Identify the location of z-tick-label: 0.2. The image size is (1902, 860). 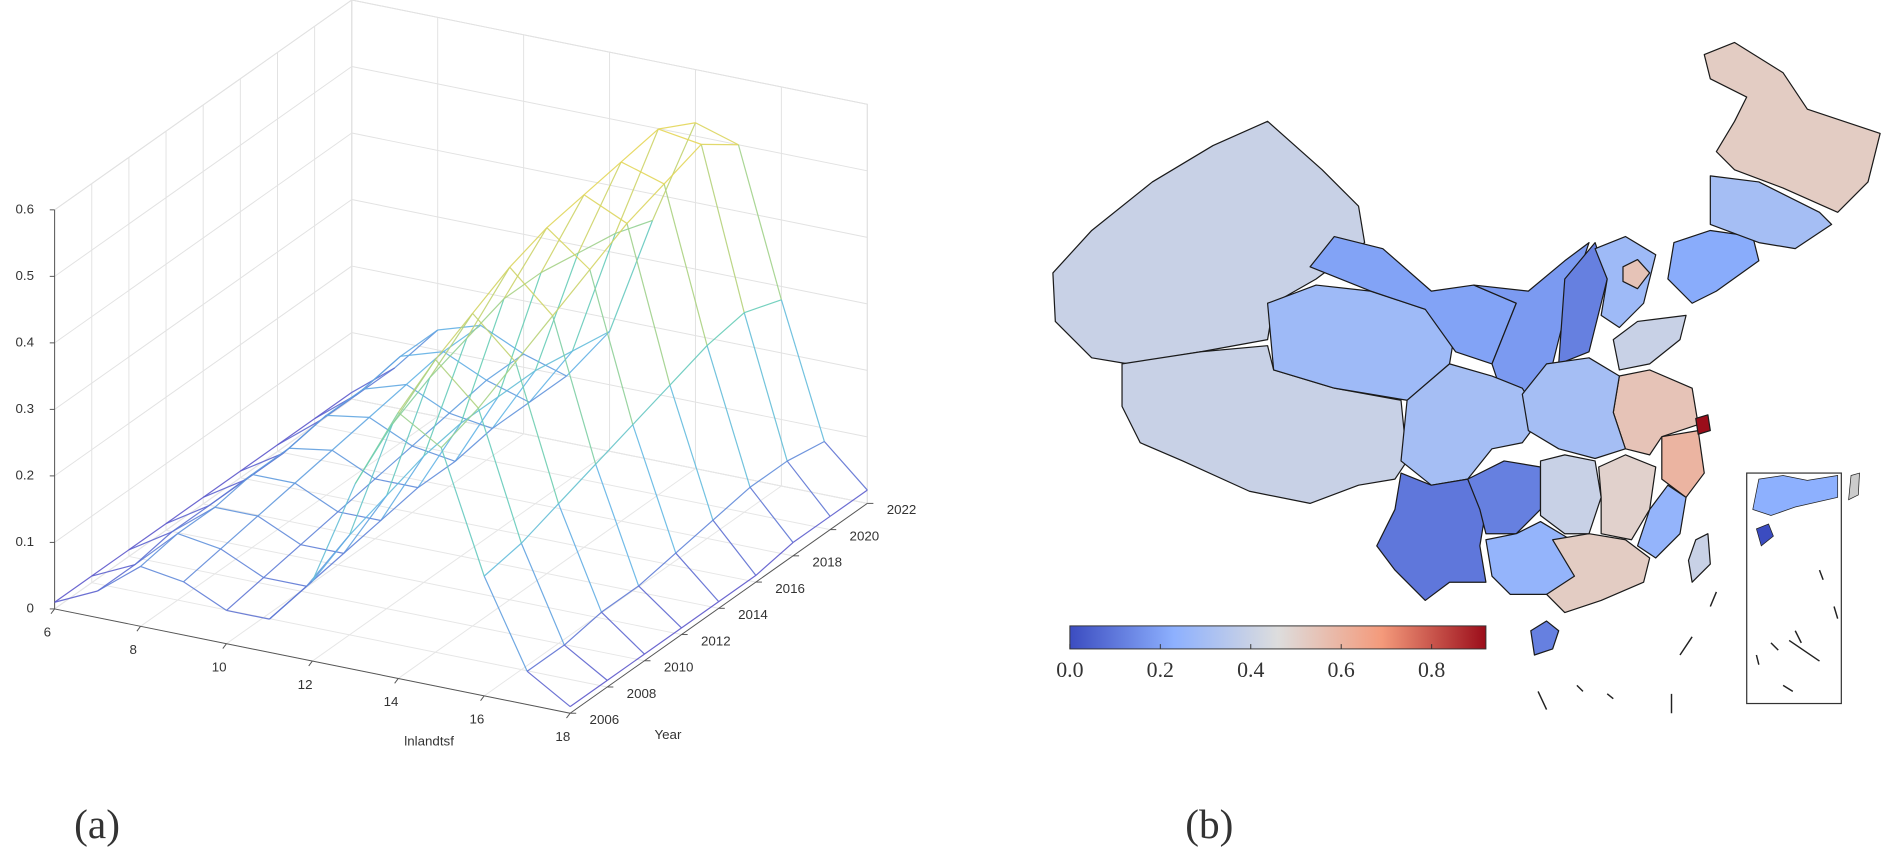
(24, 474).